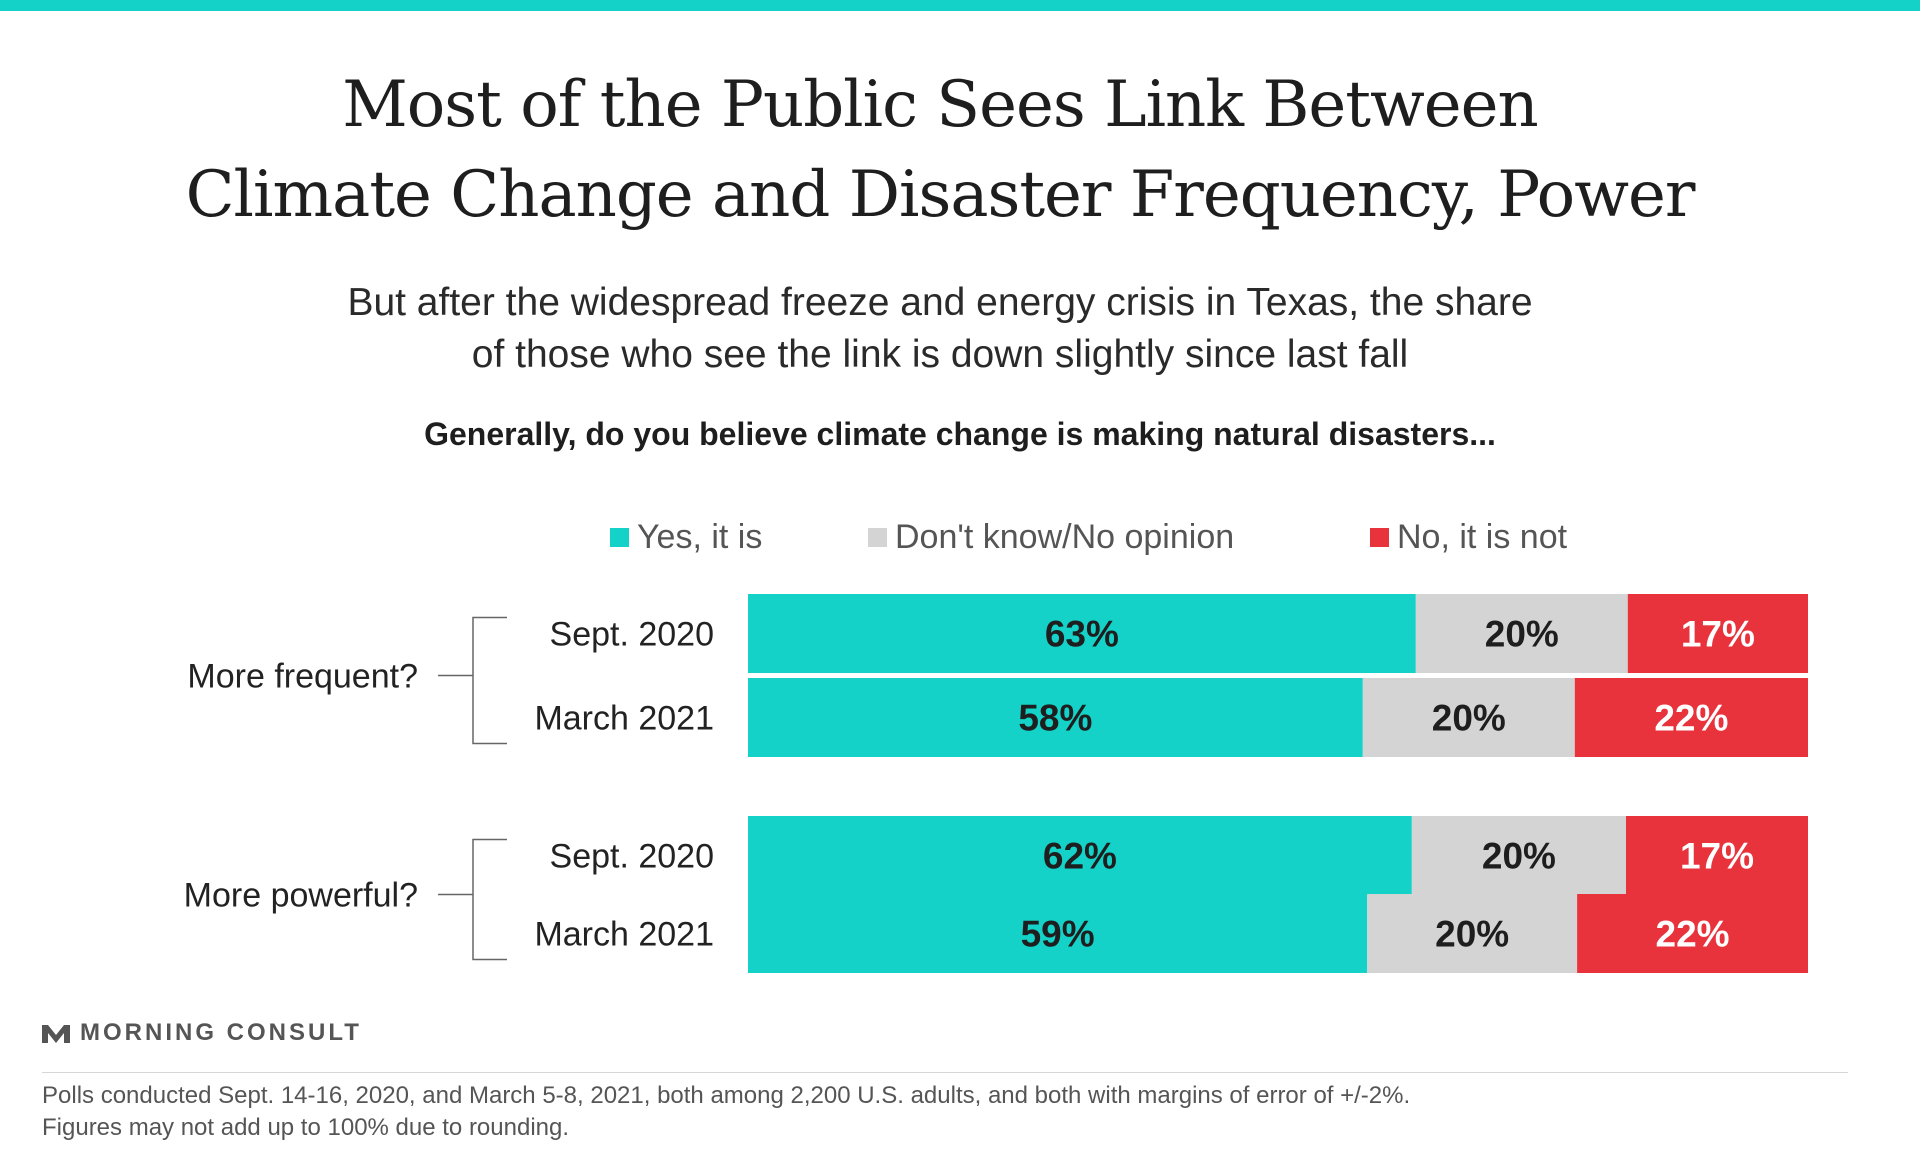  What do you see at coordinates (945, 1072) in the screenshot?
I see `footer-divider` at bounding box center [945, 1072].